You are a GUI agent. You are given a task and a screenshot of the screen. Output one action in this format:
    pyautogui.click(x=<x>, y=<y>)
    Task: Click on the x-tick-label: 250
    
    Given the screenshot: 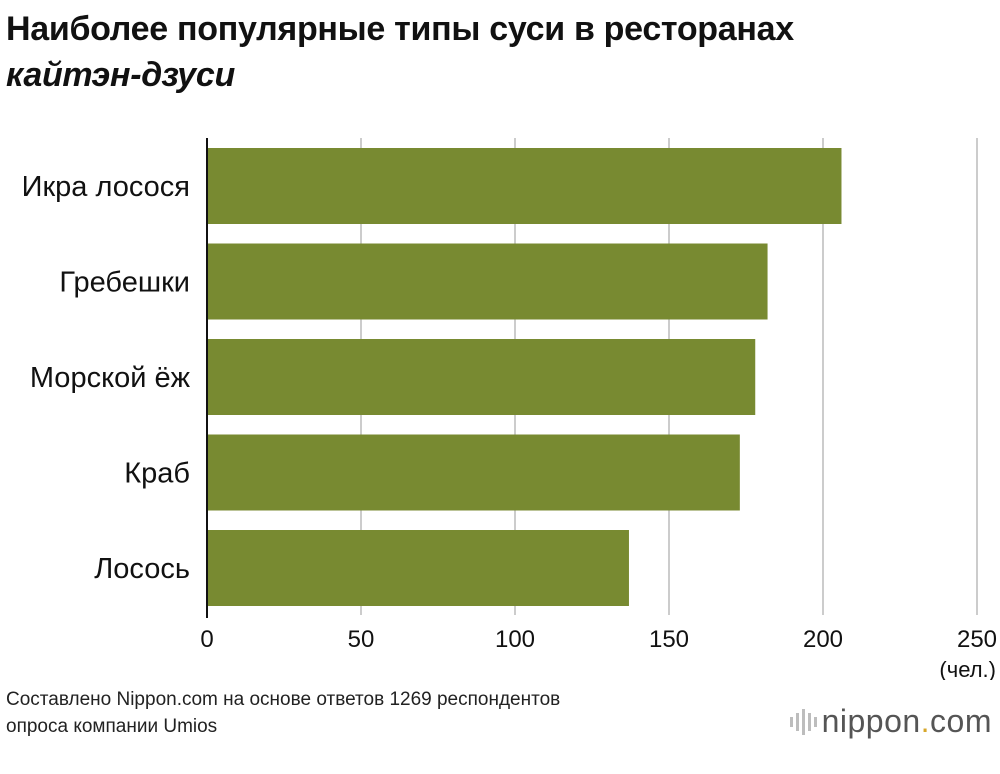 What is the action you would take?
    pyautogui.click(x=977, y=639)
    